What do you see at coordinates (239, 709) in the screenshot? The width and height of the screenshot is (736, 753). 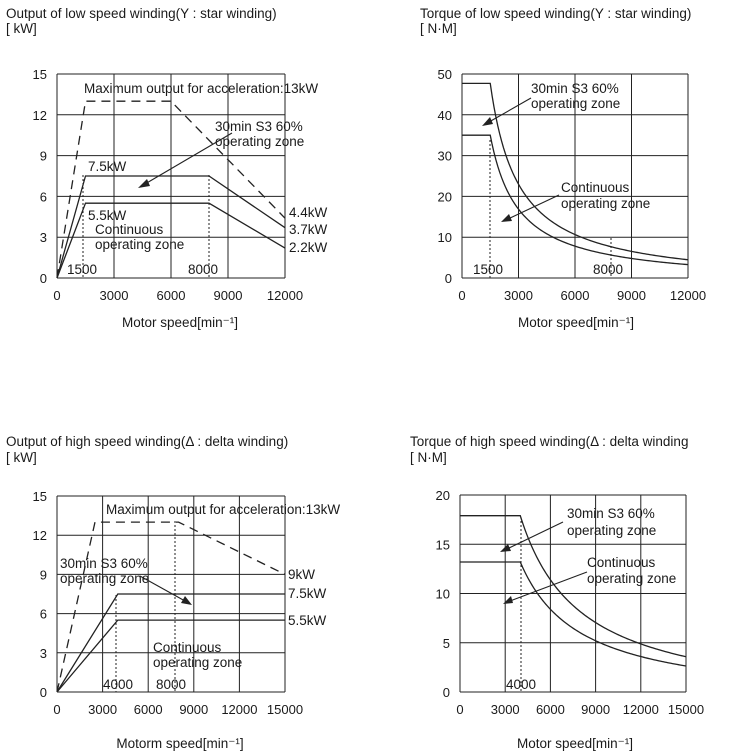 I see `x-tick-label: 12000` at bounding box center [239, 709].